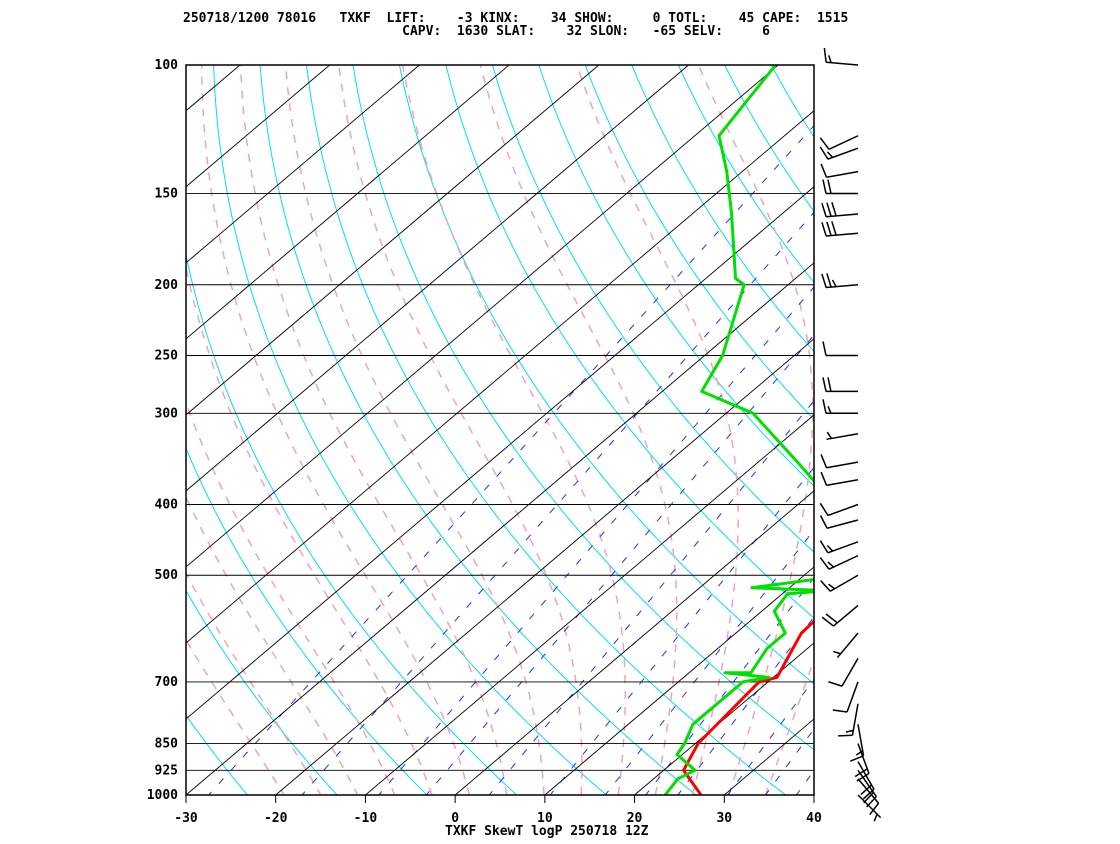  What do you see at coordinates (814, 818) in the screenshot?
I see `temperature-tick-label: 40` at bounding box center [814, 818].